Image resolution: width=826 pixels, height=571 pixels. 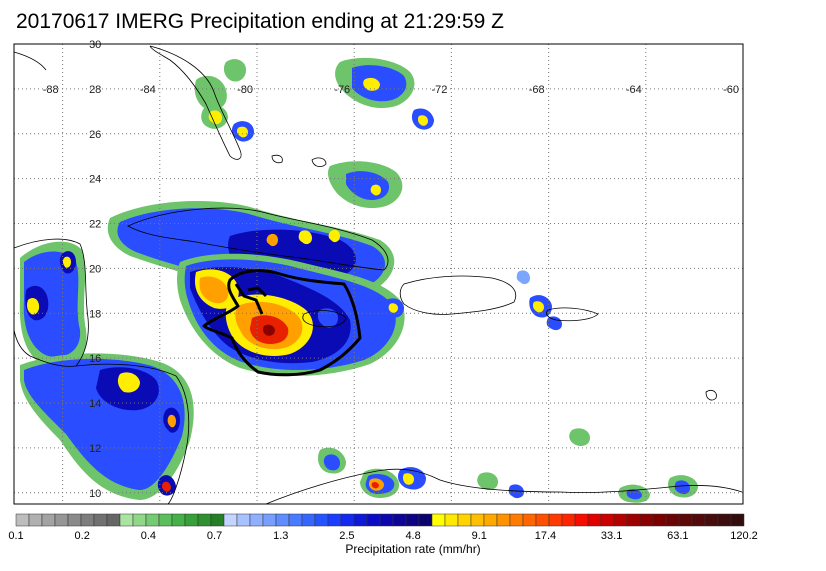 I want to click on colorbar-title: Precipitation rate (mm/hr), so click(x=413, y=549).